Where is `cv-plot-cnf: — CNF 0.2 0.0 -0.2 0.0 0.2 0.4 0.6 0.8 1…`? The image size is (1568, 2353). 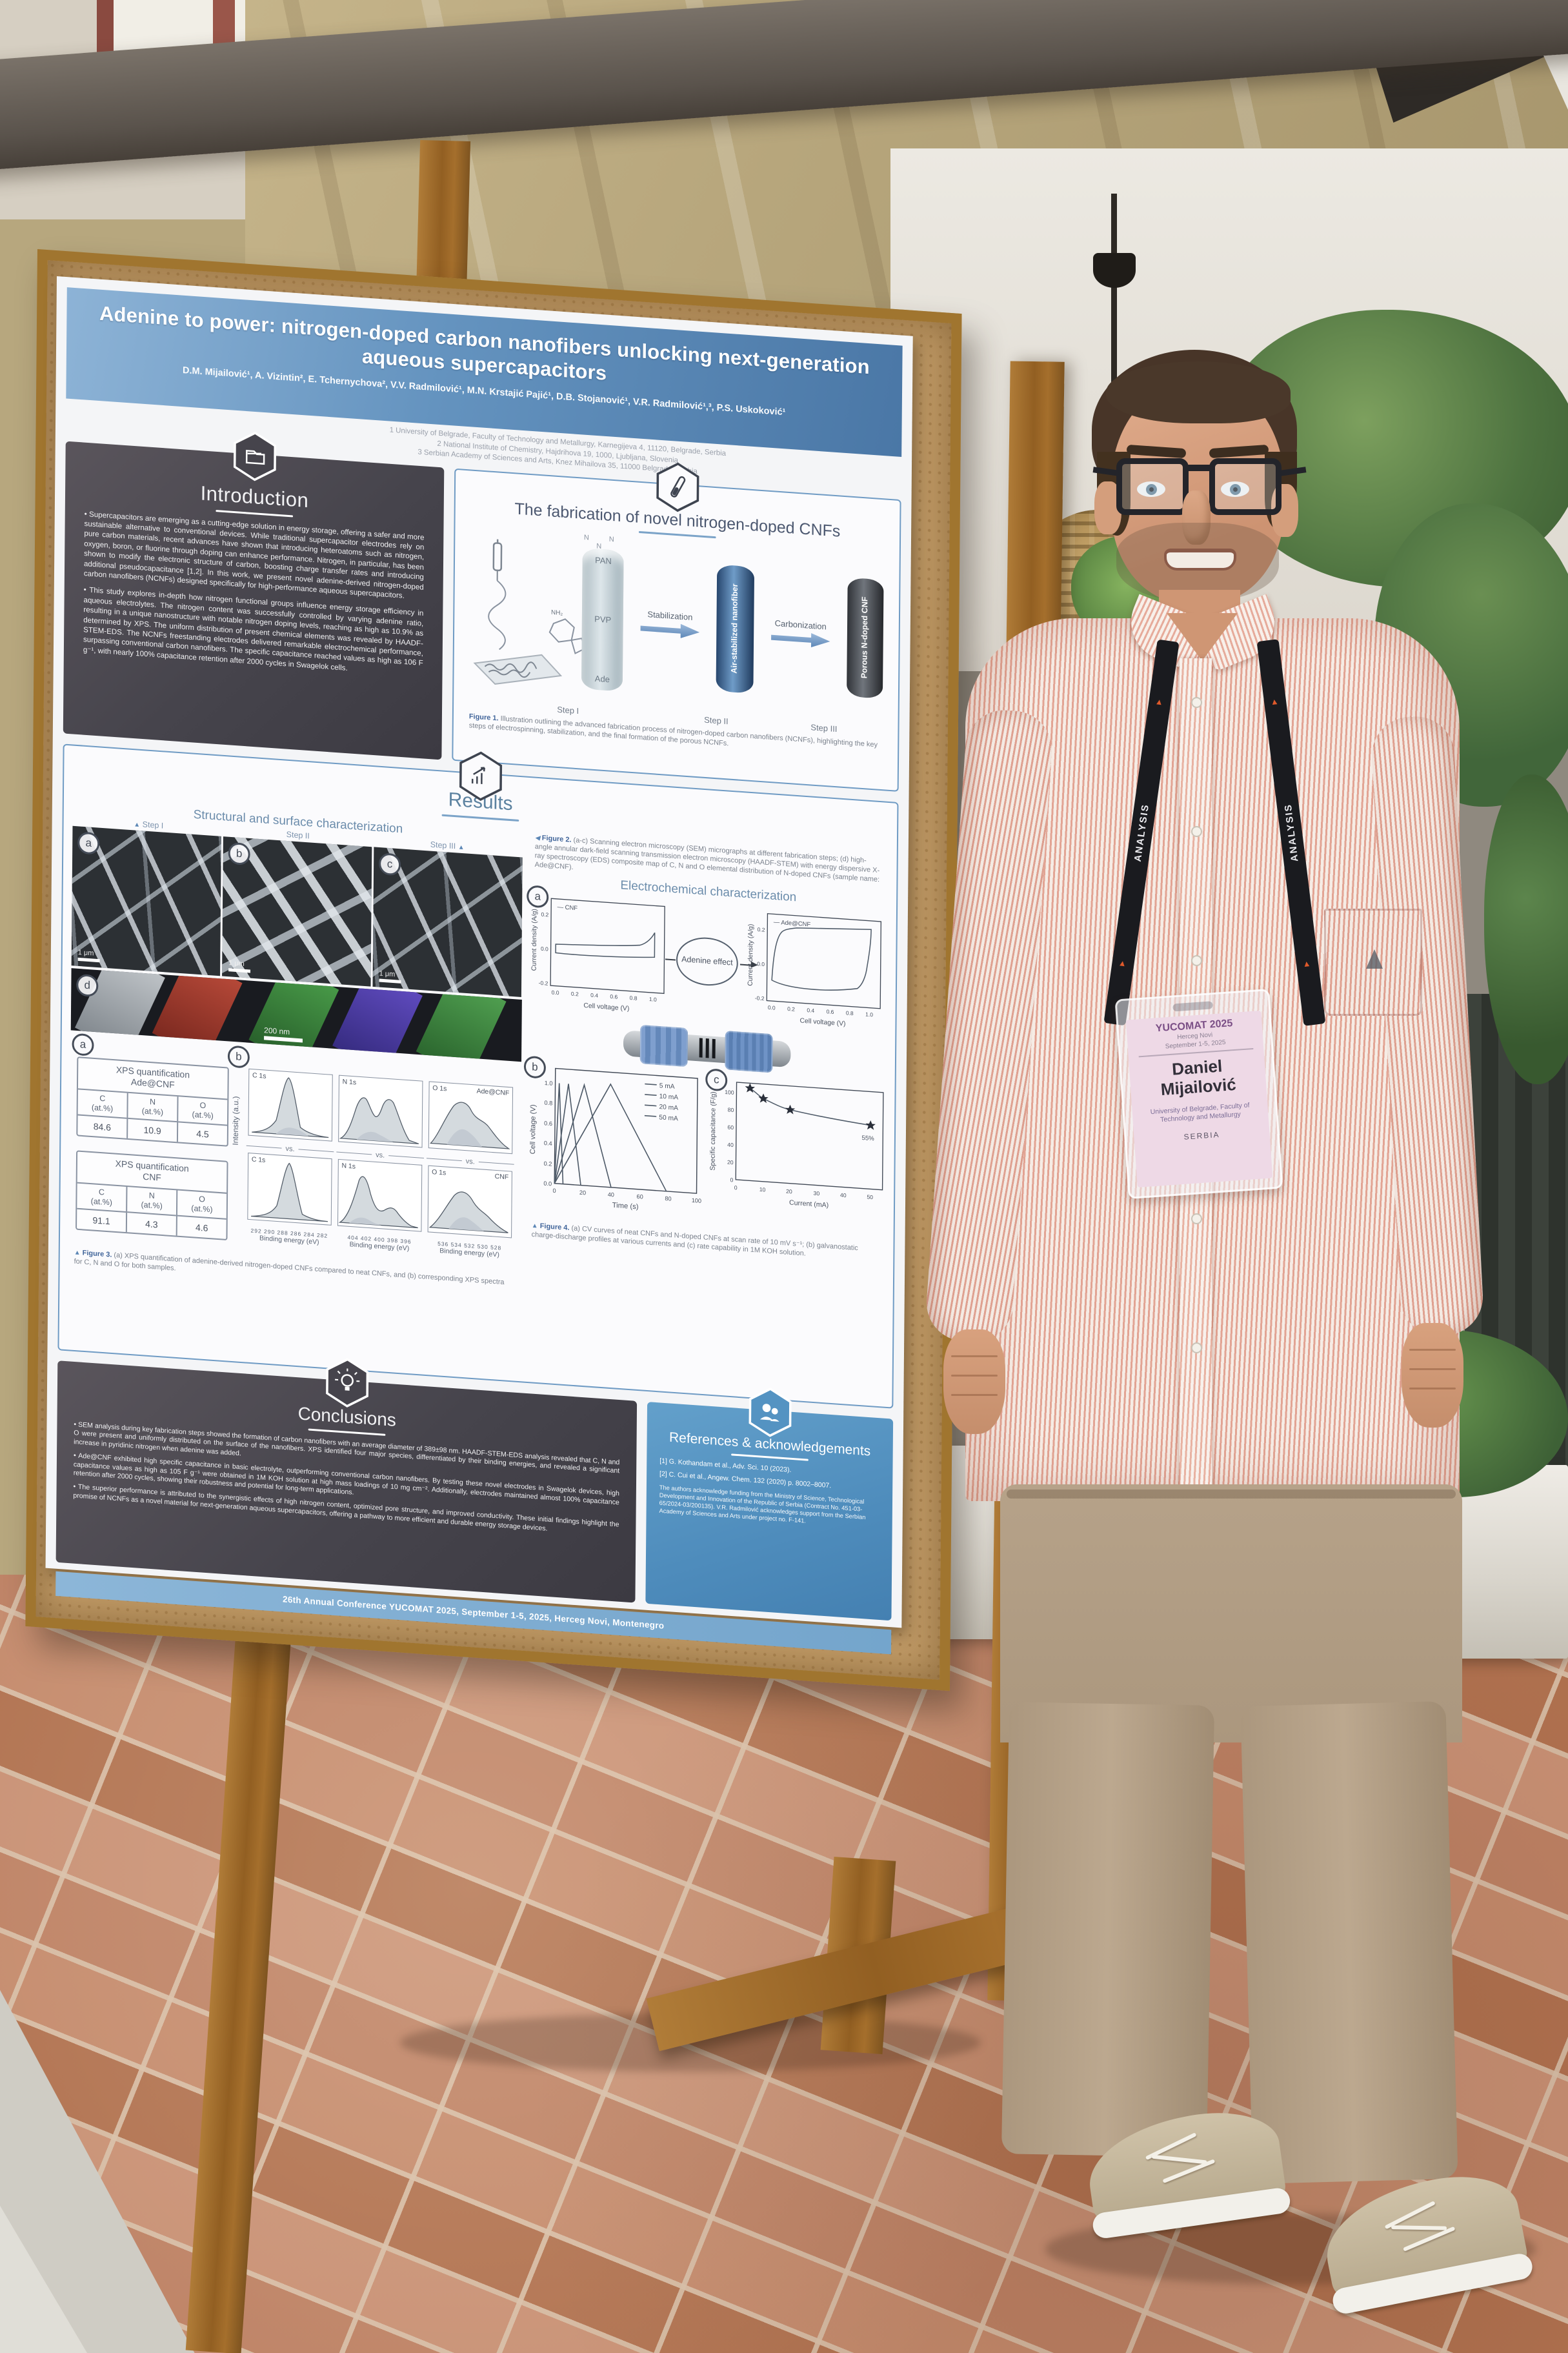
cv-plot-cnf: — CNF 0.2 0.0 -0.2 0.0 0.2 0.4 0.6 0.8 1… is located at coordinates (598, 955).